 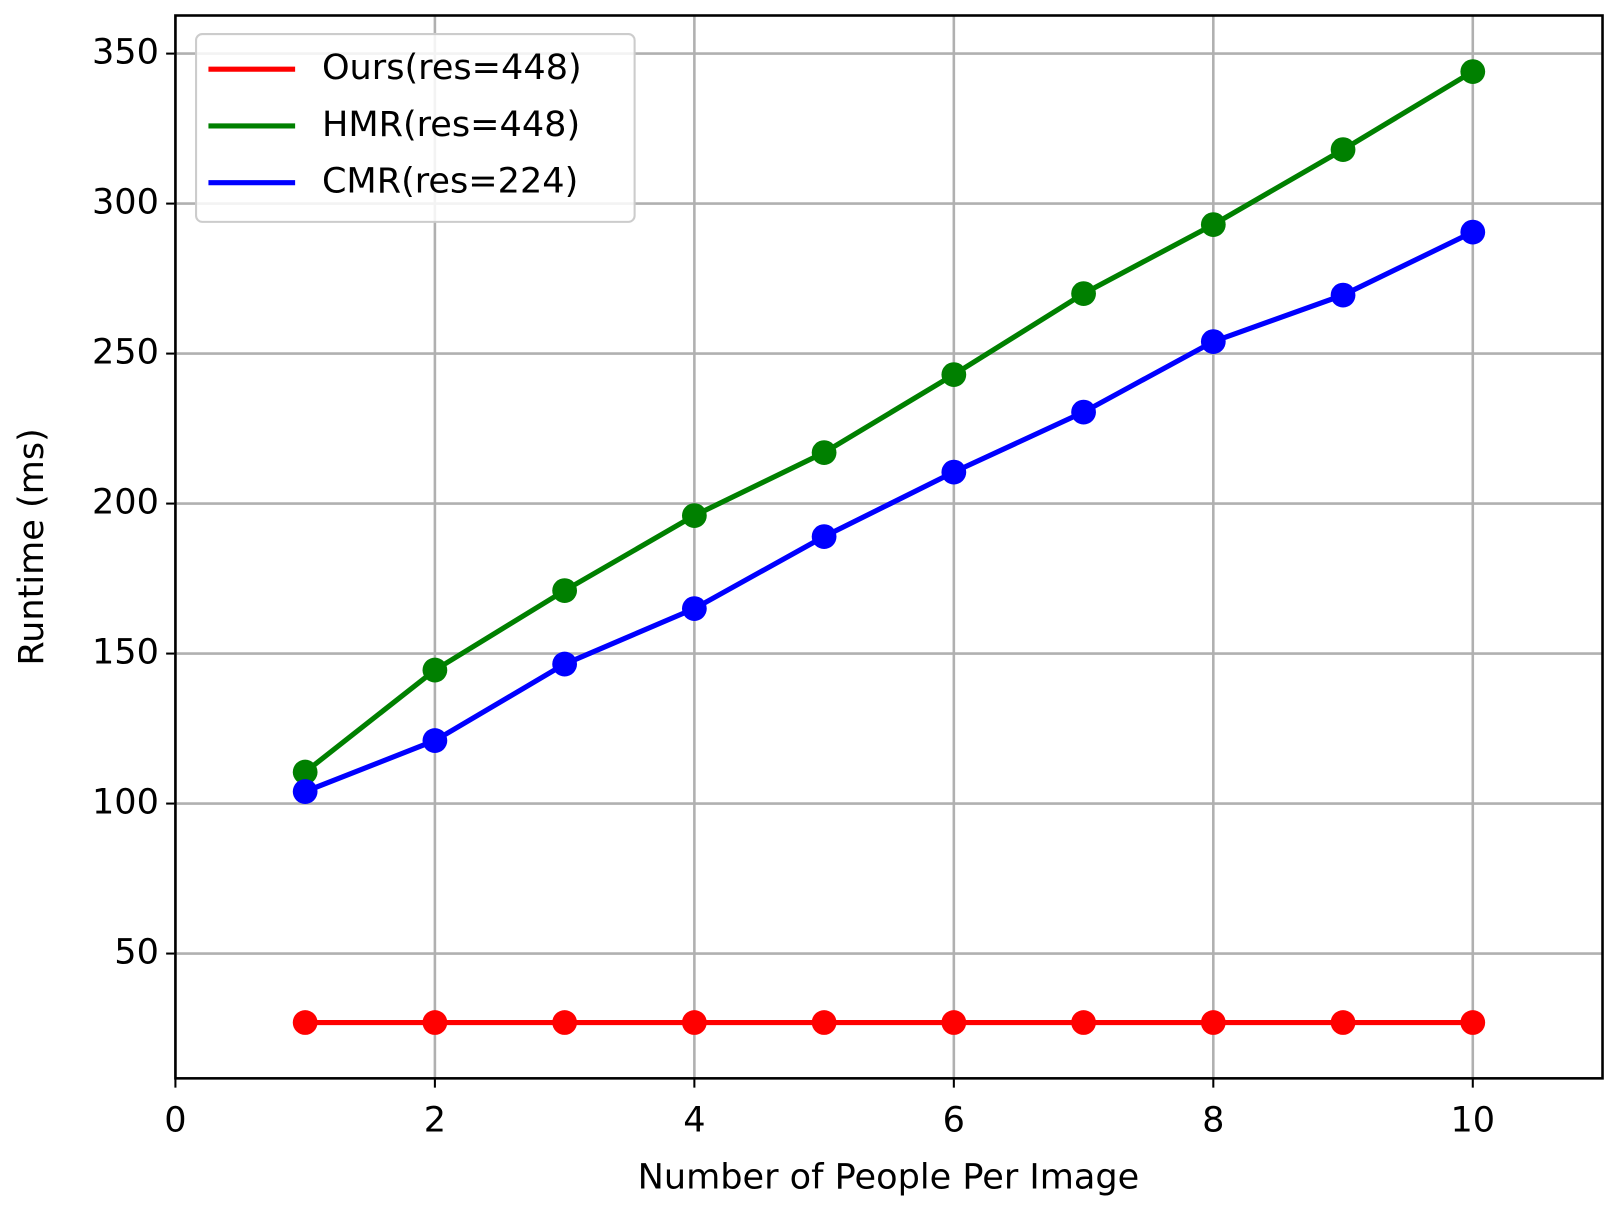 What do you see at coordinates (1213, 1120) in the screenshot?
I see `x-tick-label: 8` at bounding box center [1213, 1120].